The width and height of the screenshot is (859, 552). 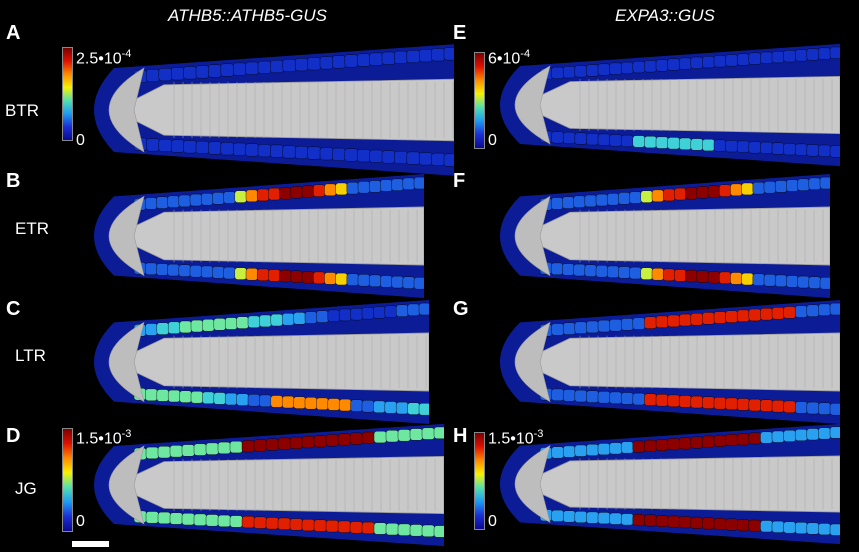 What do you see at coordinates (461, 309) in the screenshot?
I see `panel-letter-g: G` at bounding box center [461, 309].